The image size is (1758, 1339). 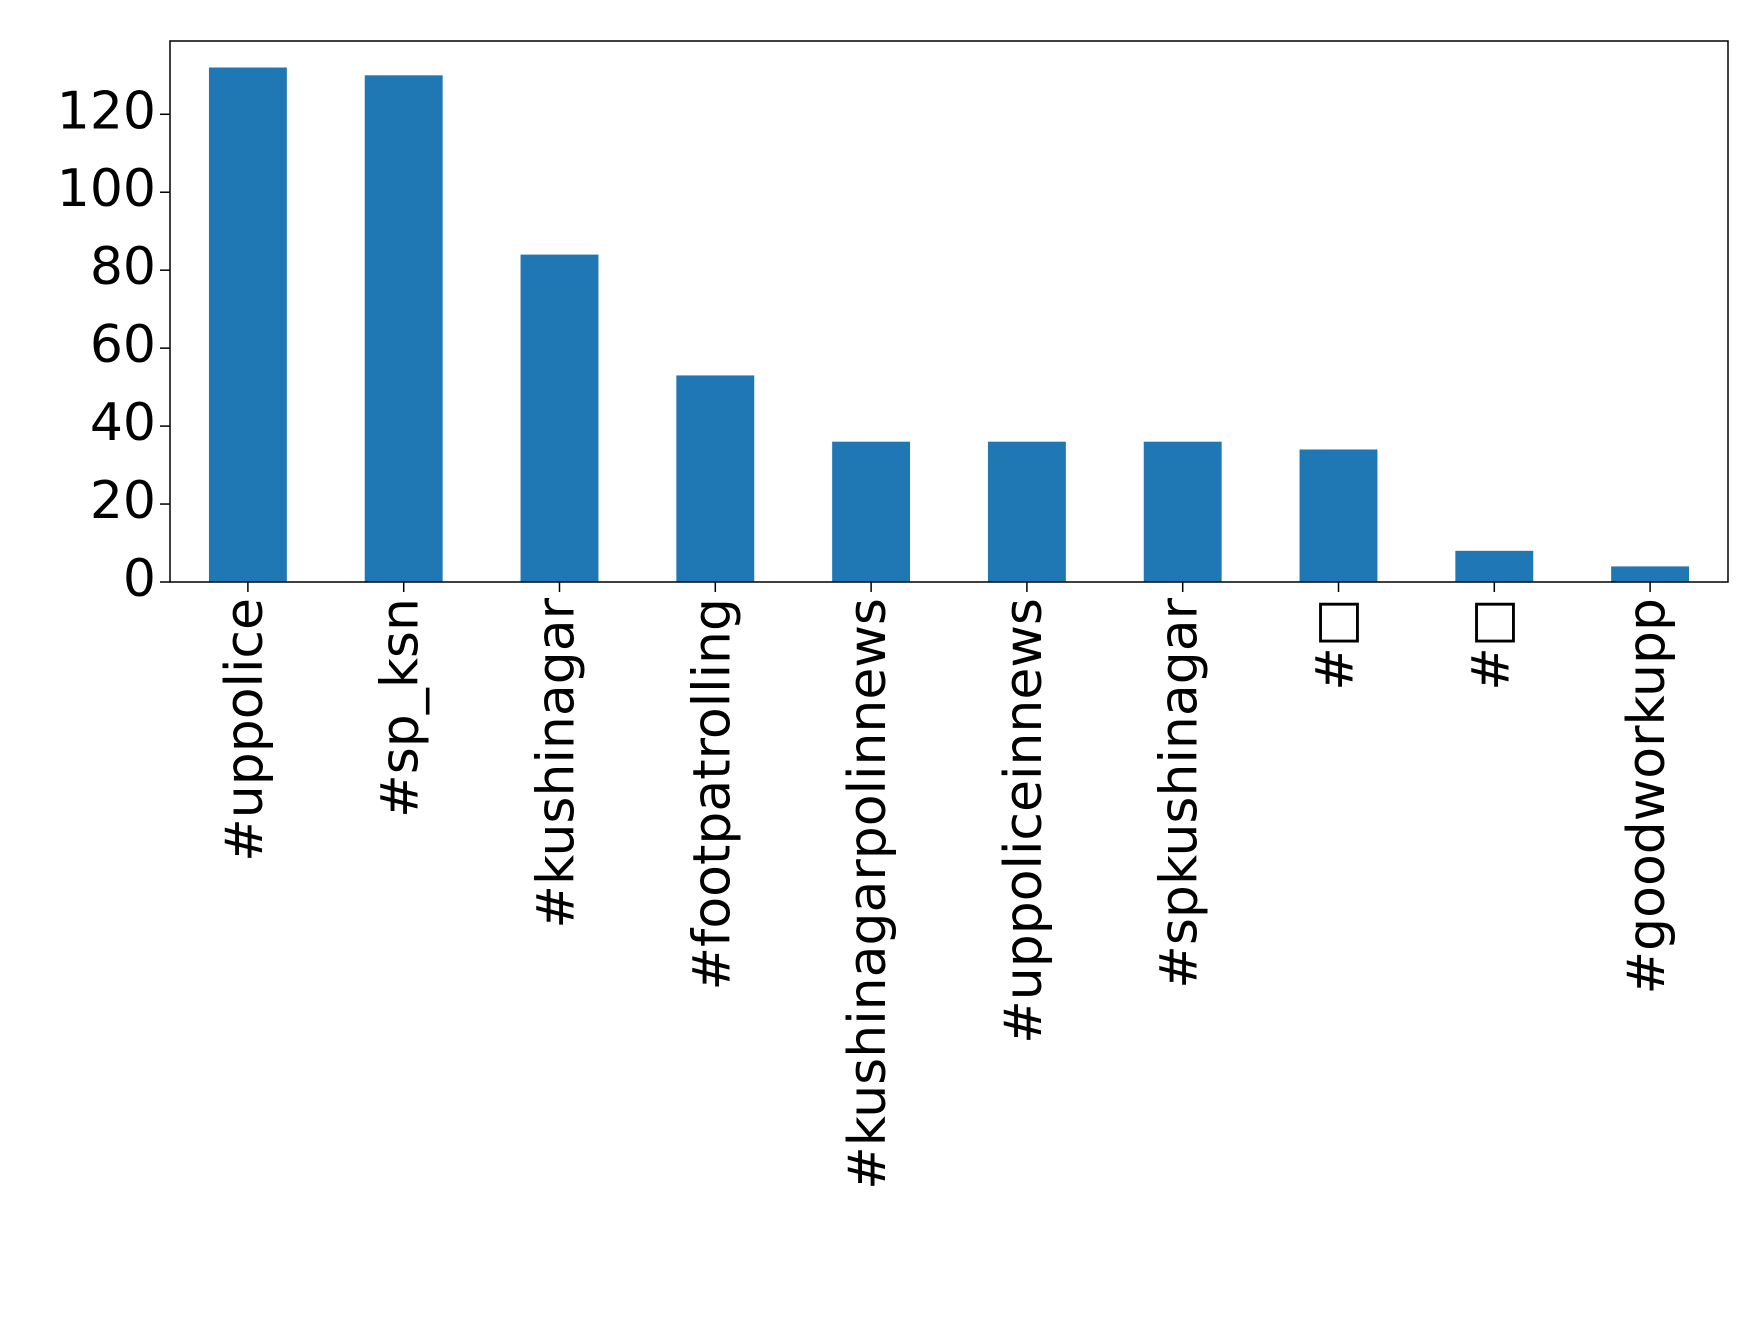 What do you see at coordinates (123, 501) in the screenshot?
I see `y-tick-label: 20` at bounding box center [123, 501].